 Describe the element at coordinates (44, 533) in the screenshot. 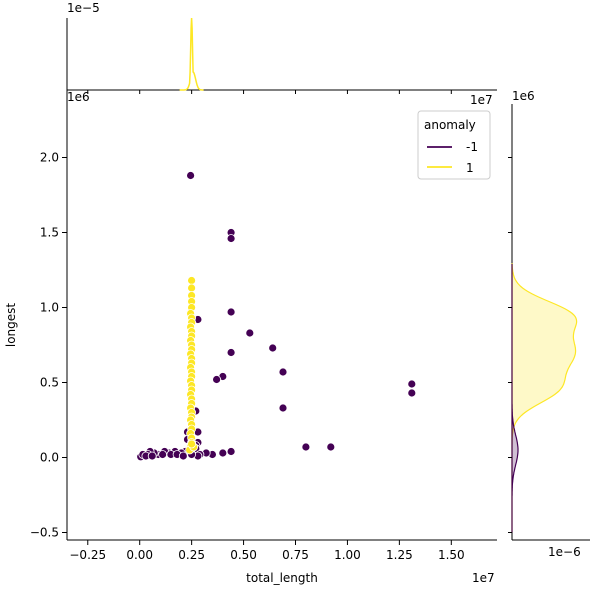

I see `y-tick-label: −0.5` at that location.